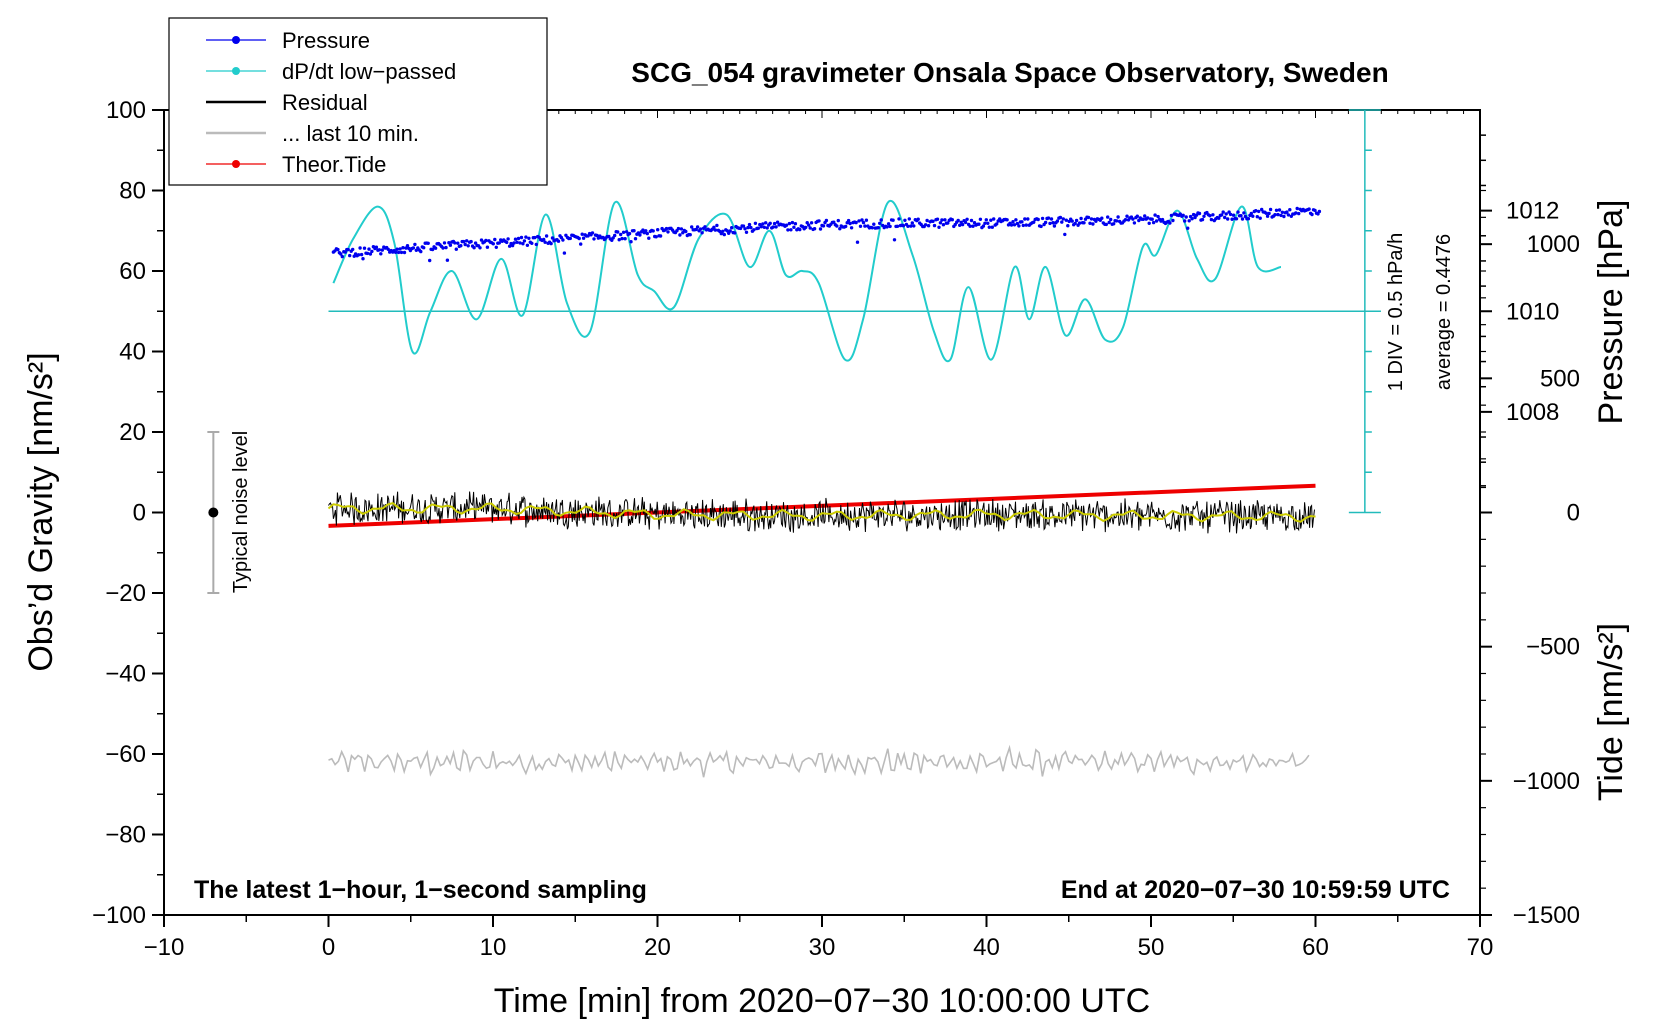 The height and width of the screenshot is (1020, 1660). Describe the element at coordinates (241, 512) in the screenshot. I see `noise-level-label: Typical noise level` at that location.